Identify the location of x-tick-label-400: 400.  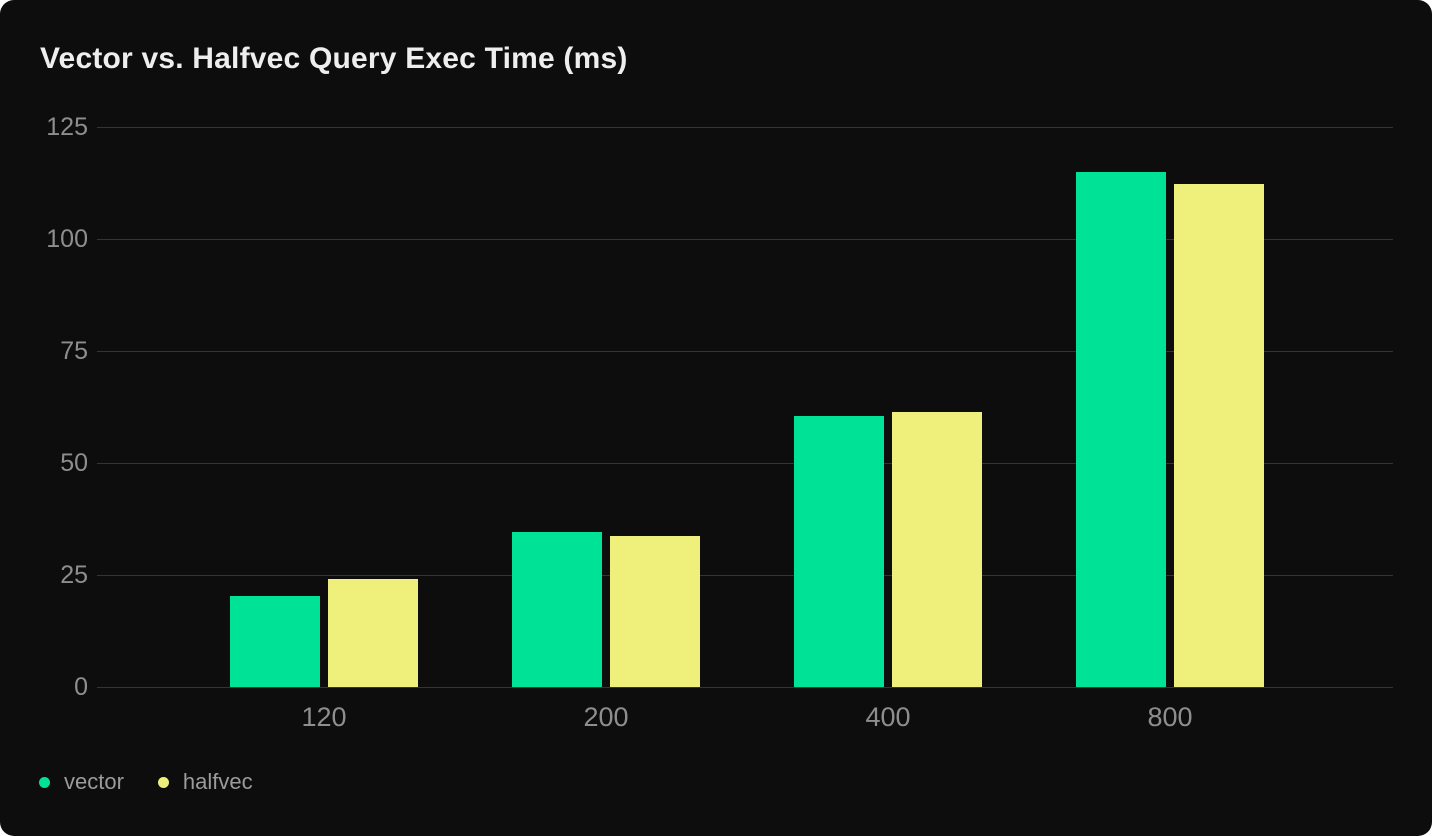
(888, 717).